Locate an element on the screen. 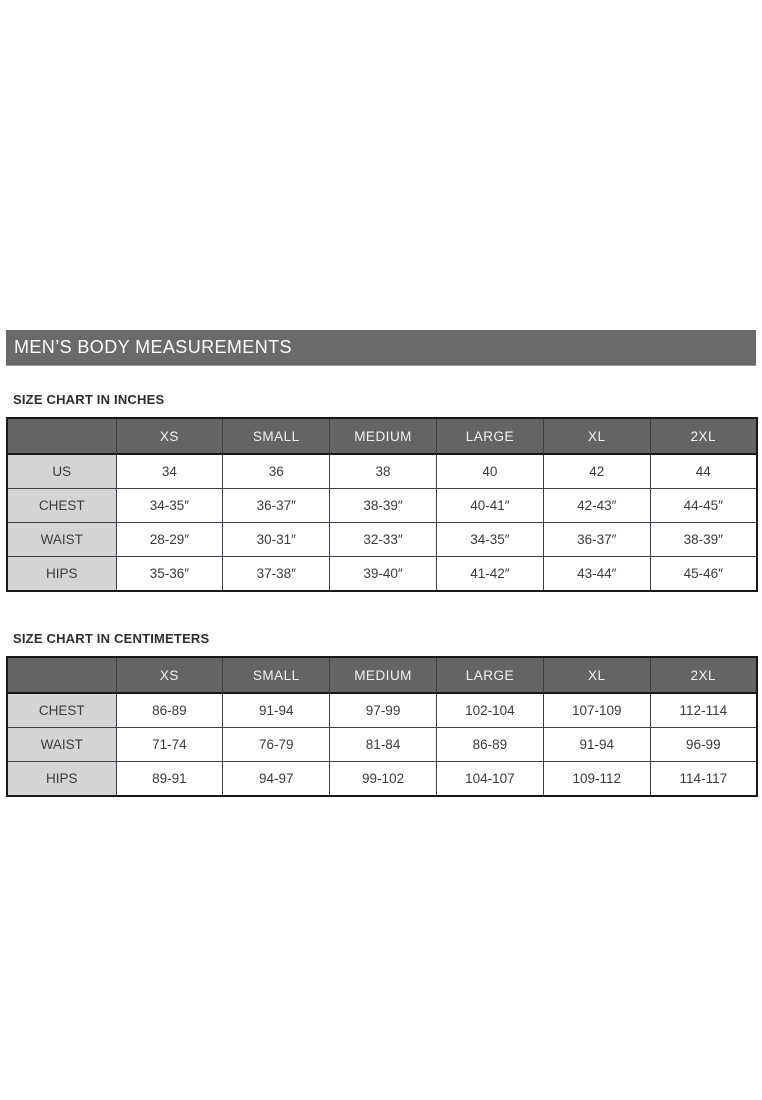  value-cell: 44 is located at coordinates (703, 471).